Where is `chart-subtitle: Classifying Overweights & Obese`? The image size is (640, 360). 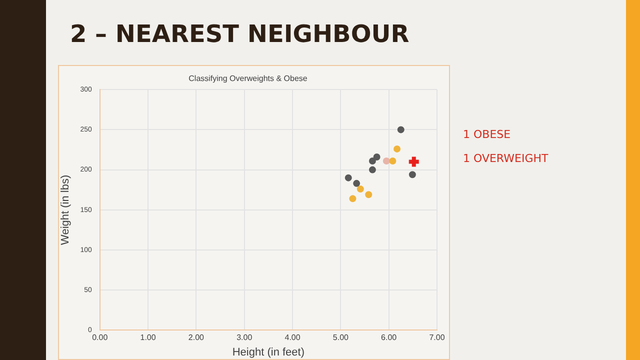
chart-subtitle: Classifying Overweights & Obese is located at coordinates (248, 79).